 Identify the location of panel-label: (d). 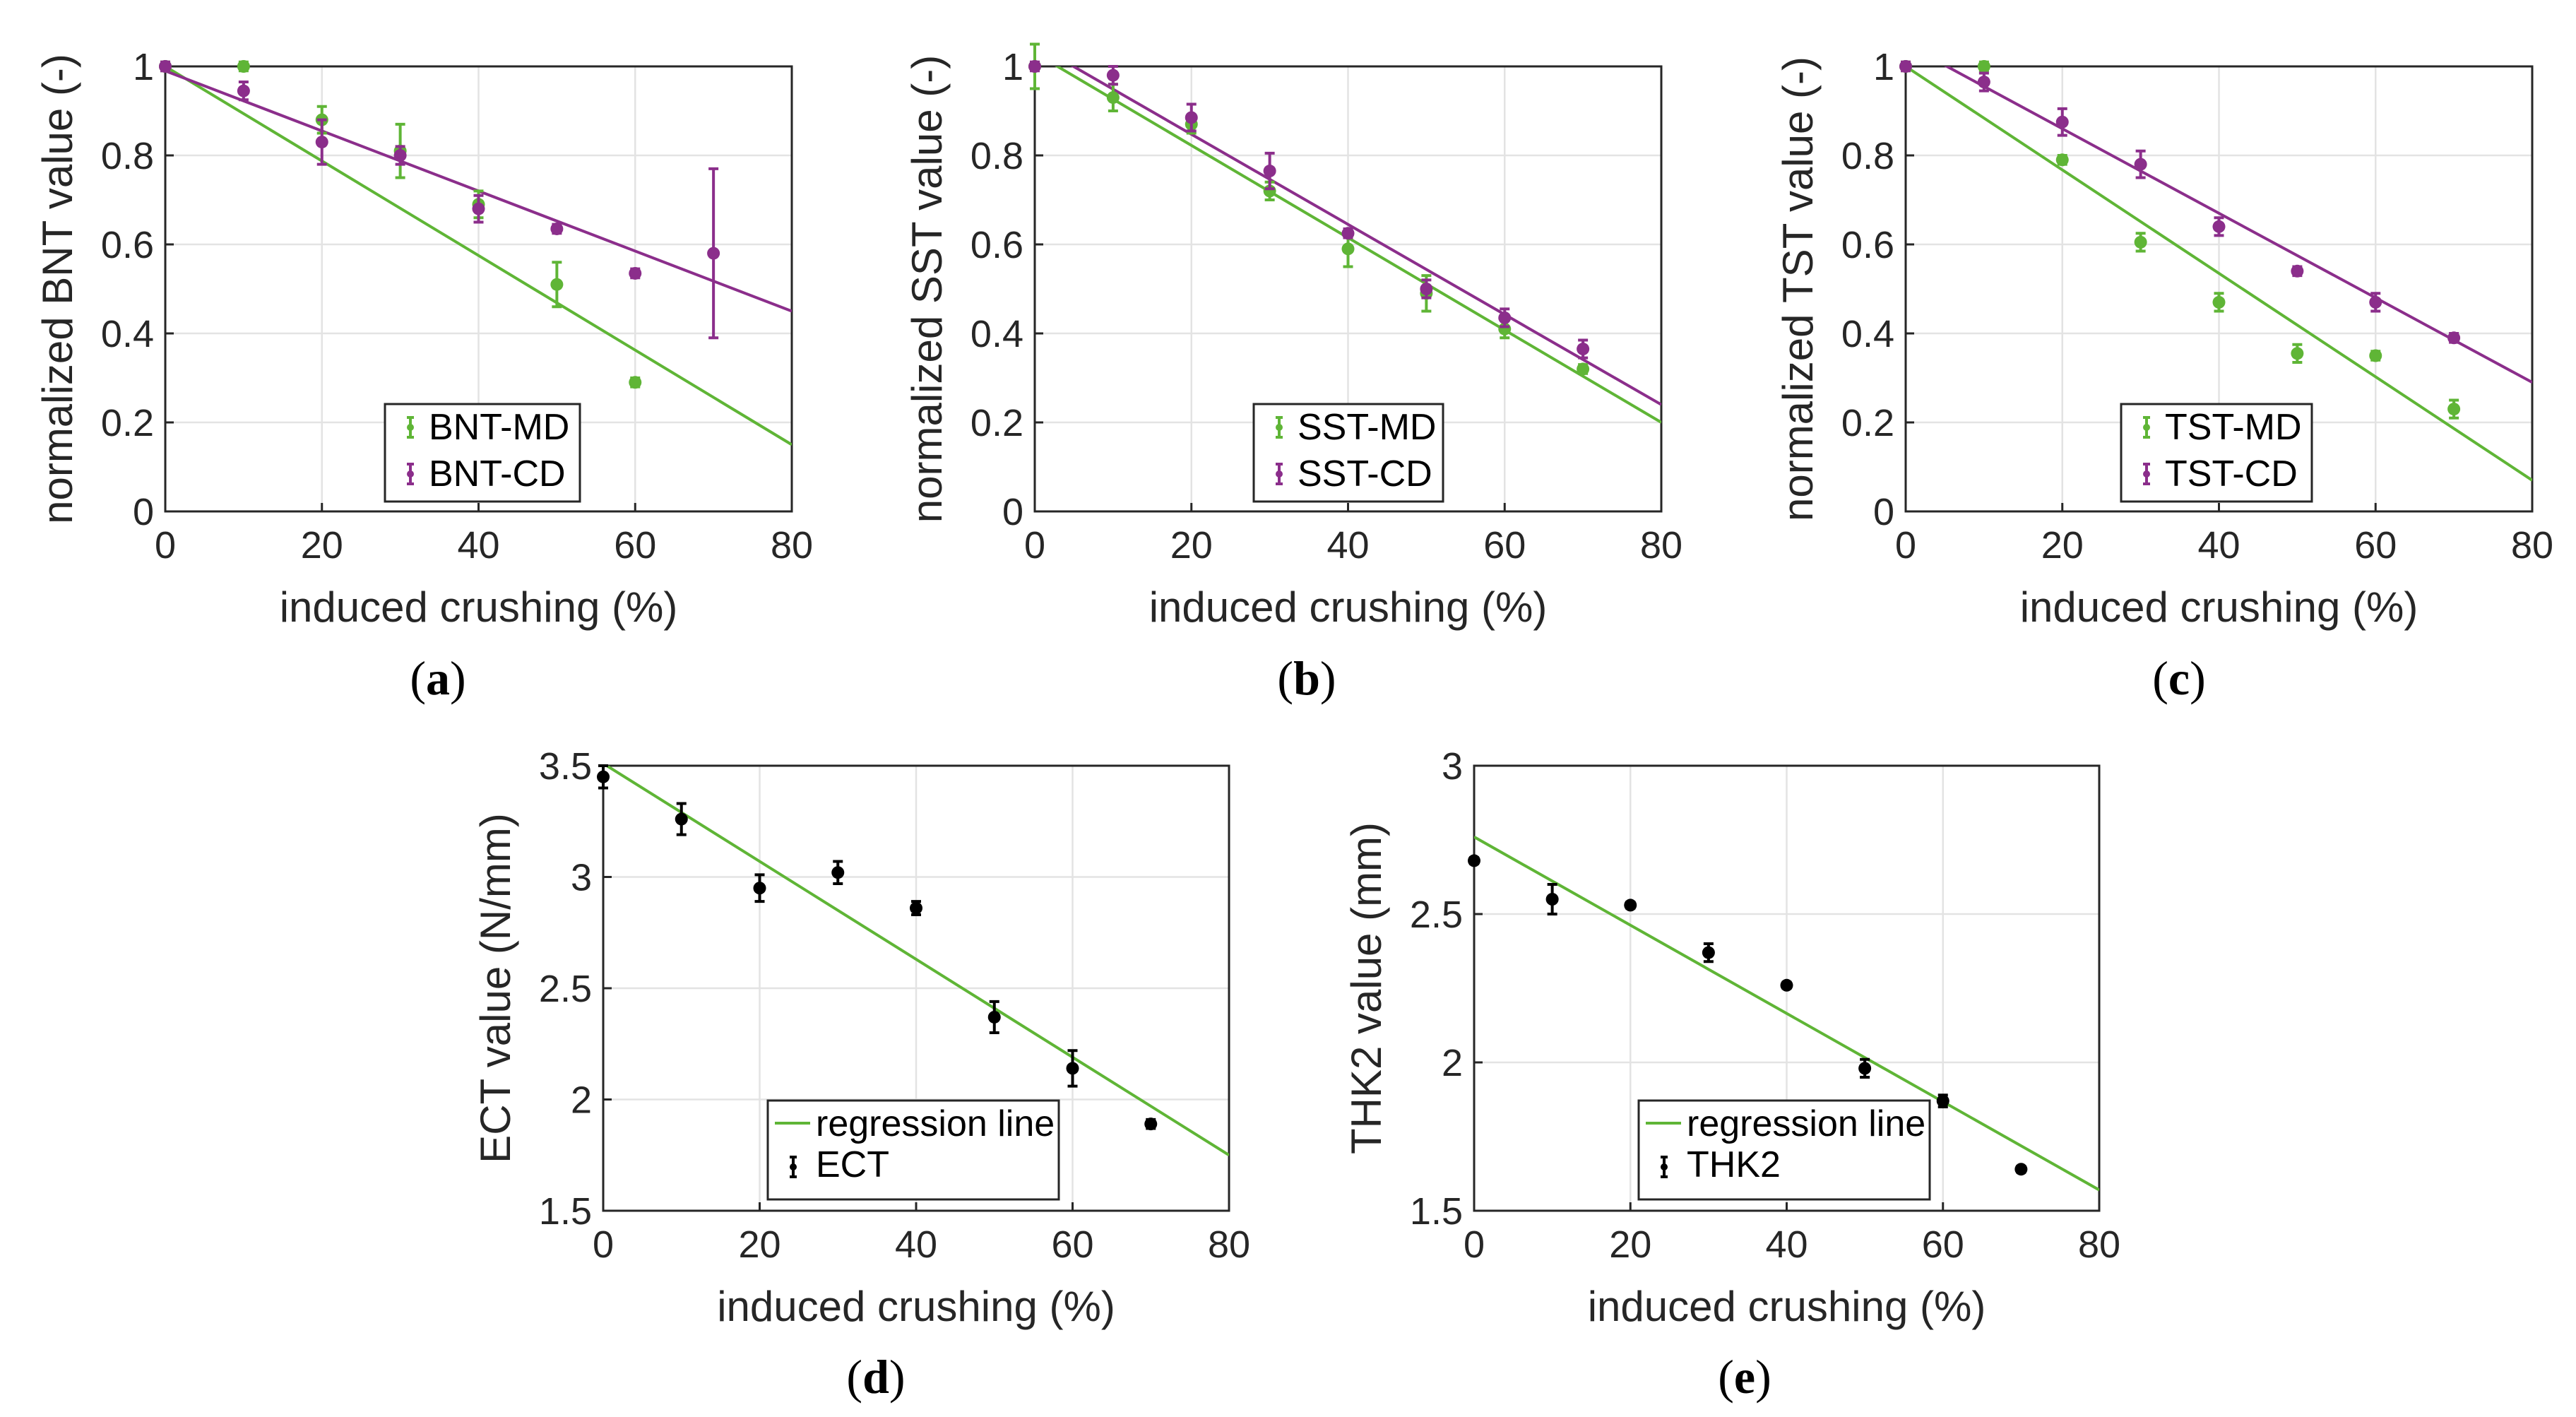
(875, 1377).